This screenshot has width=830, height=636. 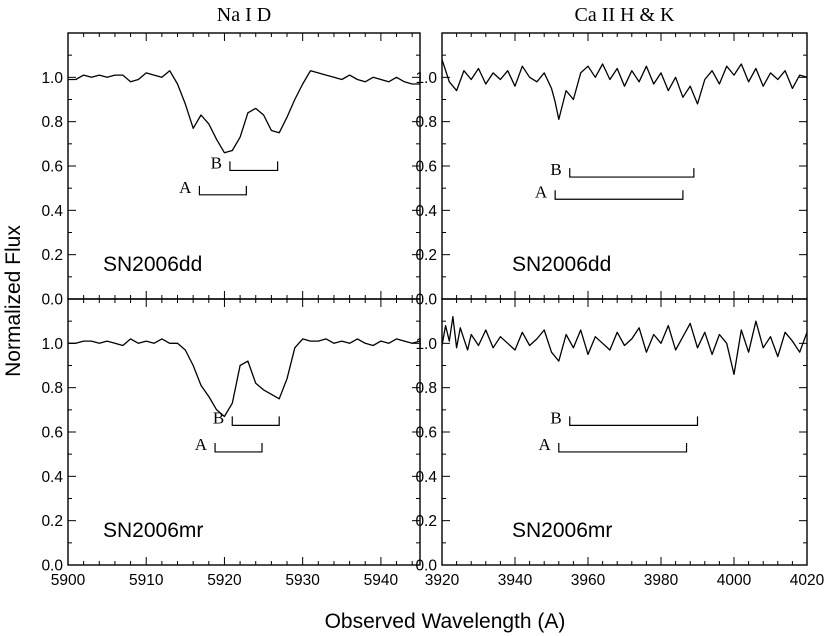 What do you see at coordinates (661, 580) in the screenshot?
I see `x-tick-label: 3980` at bounding box center [661, 580].